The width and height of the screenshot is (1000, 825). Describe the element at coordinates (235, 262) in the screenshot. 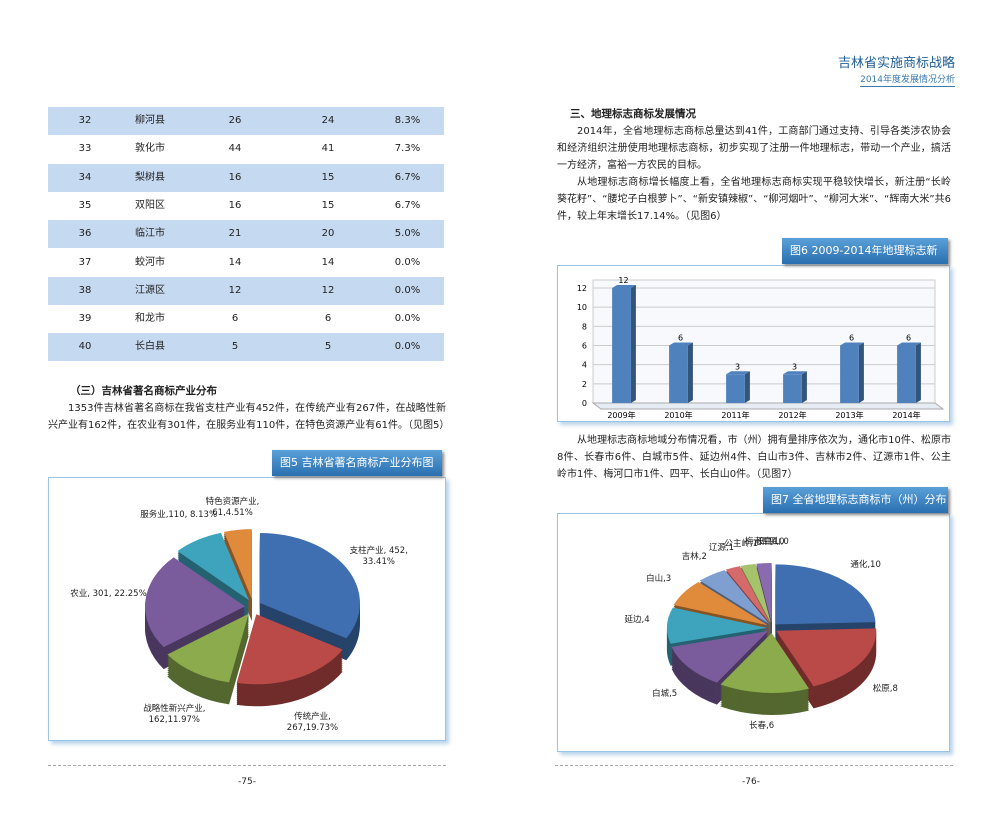

I see `table-cell: 14` at that location.